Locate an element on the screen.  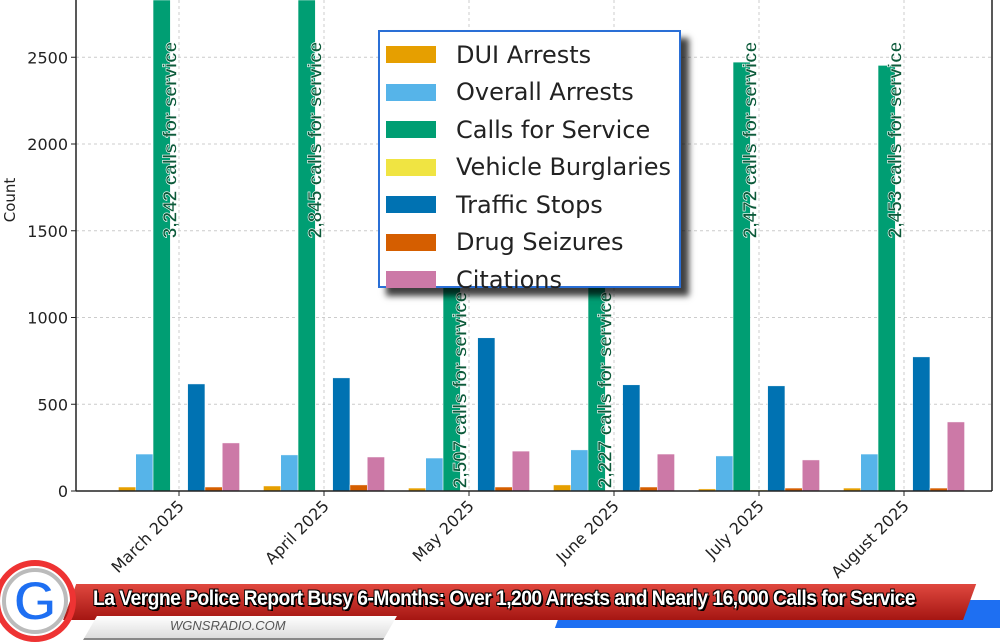
y-tick-label: 1000 is located at coordinates (47, 318).